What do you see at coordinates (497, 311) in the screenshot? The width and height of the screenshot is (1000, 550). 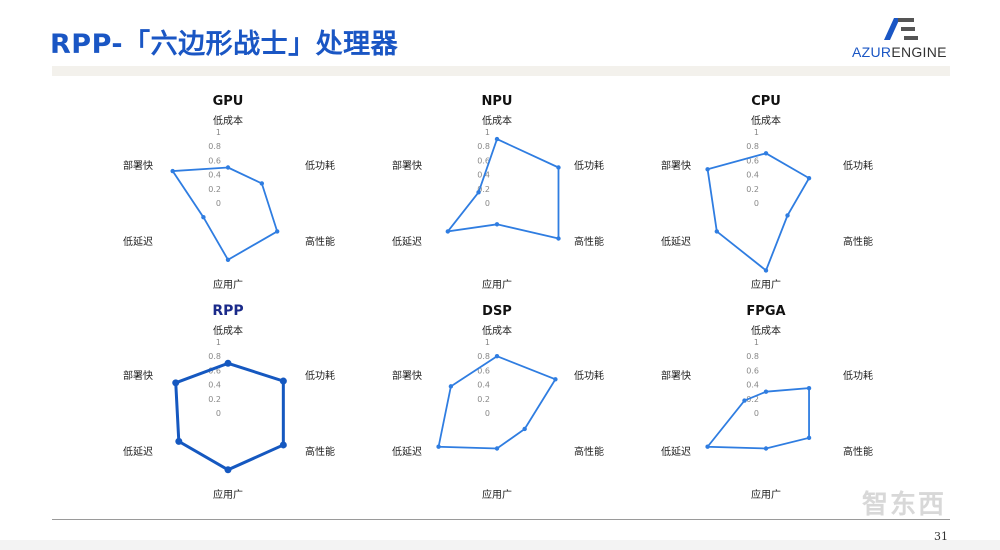 I see `chart-title: DSP` at bounding box center [497, 311].